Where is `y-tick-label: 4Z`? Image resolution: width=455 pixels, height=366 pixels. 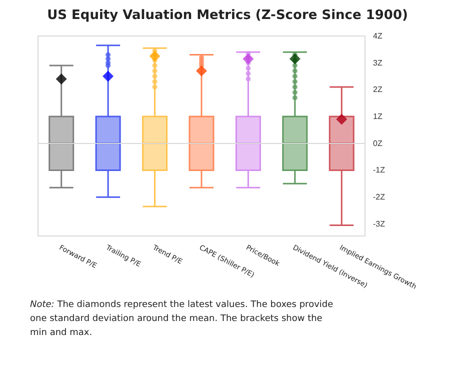
y-tick-label: 4Z is located at coordinates (377, 36).